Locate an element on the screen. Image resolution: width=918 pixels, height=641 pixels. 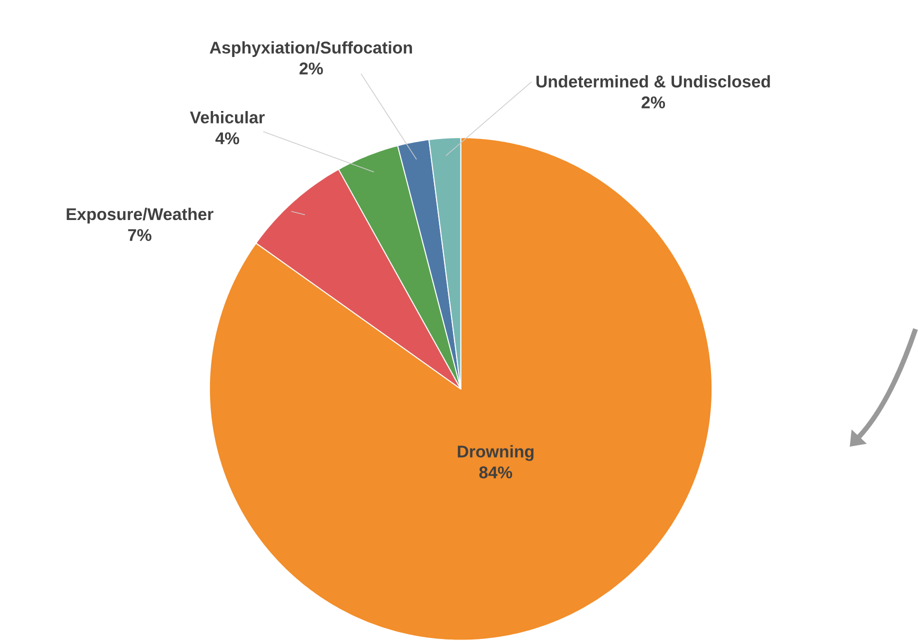
data-label: 84% is located at coordinates (495, 472).